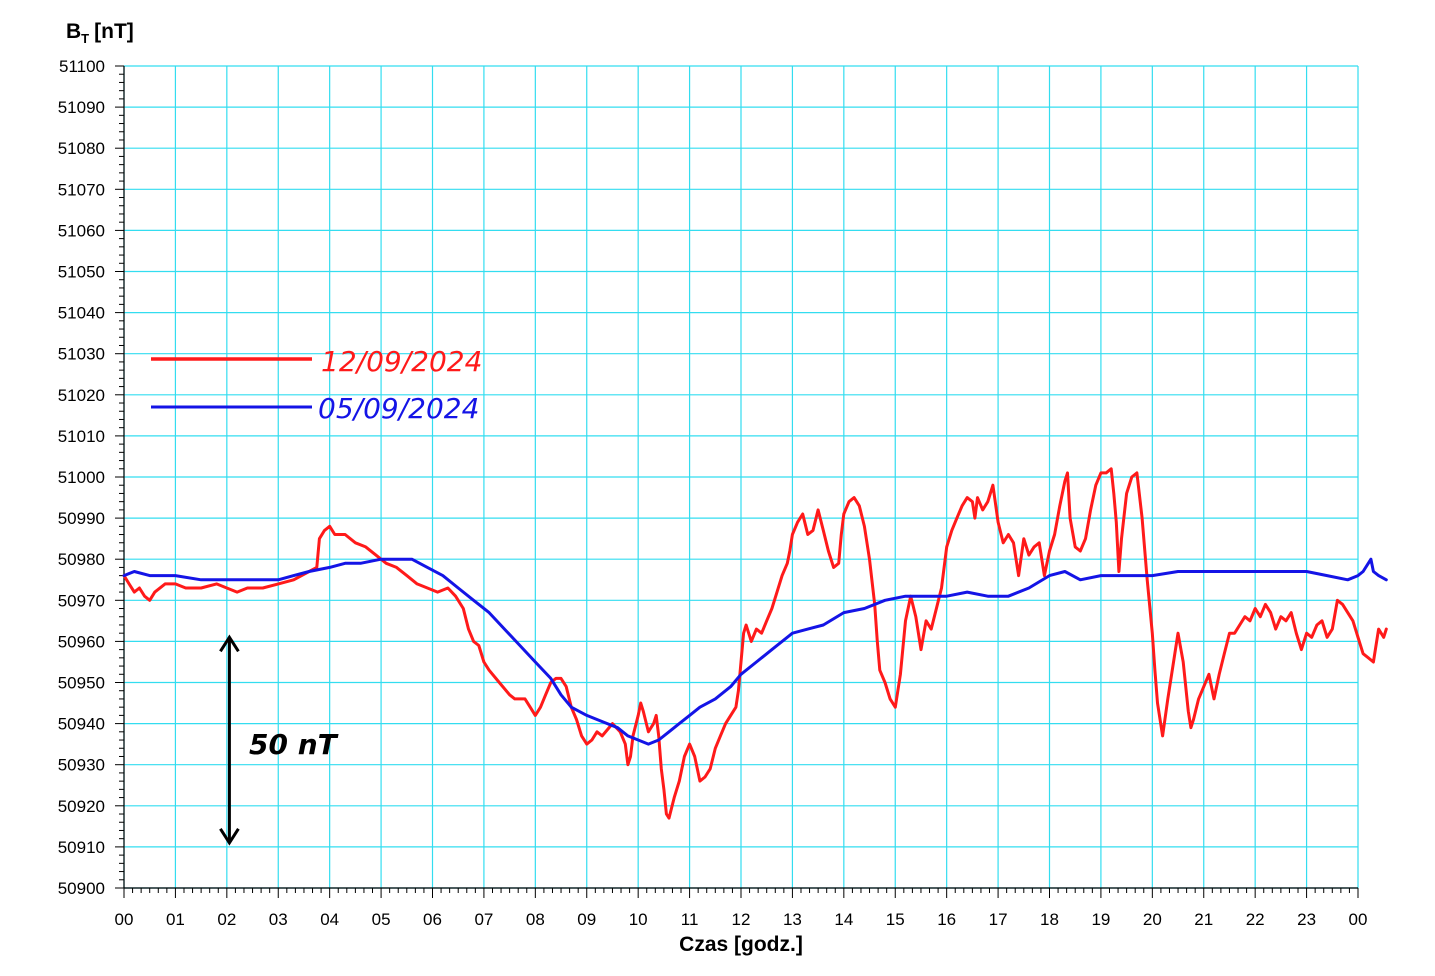  What do you see at coordinates (81, 313) in the screenshot?
I see `y-tick-label: 51040` at bounding box center [81, 313].